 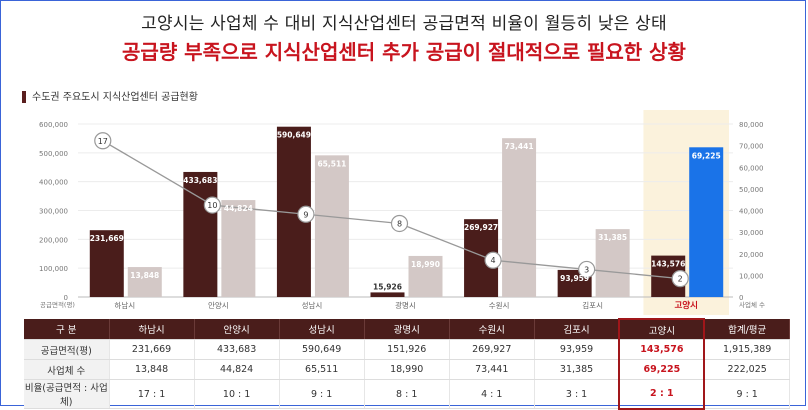 I want to click on table-cell: 3 : 1, so click(x=577, y=394).